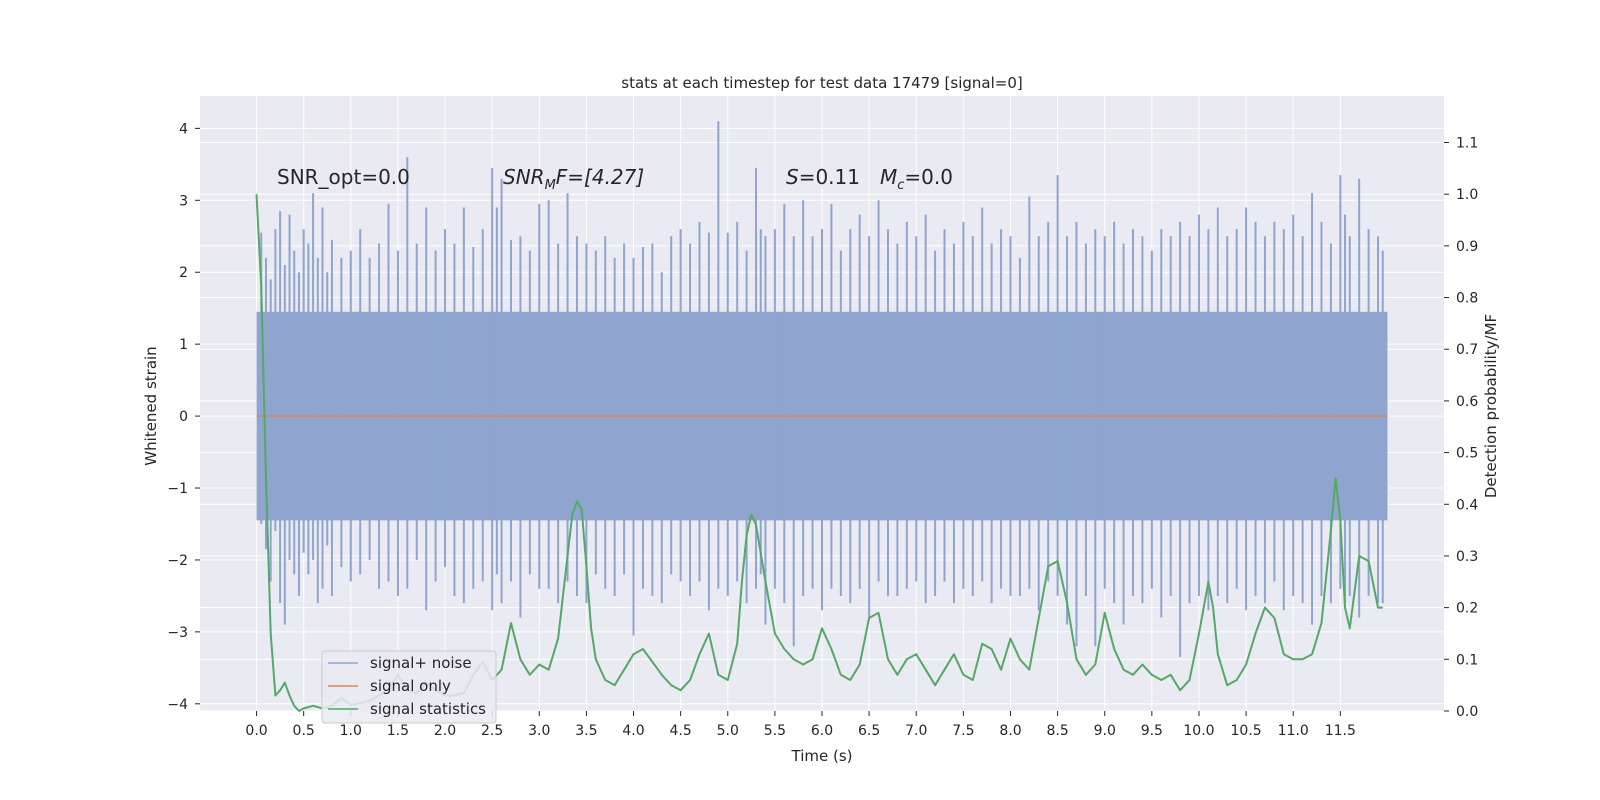  What do you see at coordinates (728, 731) in the screenshot?
I see `x-tick-label: 5.0` at bounding box center [728, 731].